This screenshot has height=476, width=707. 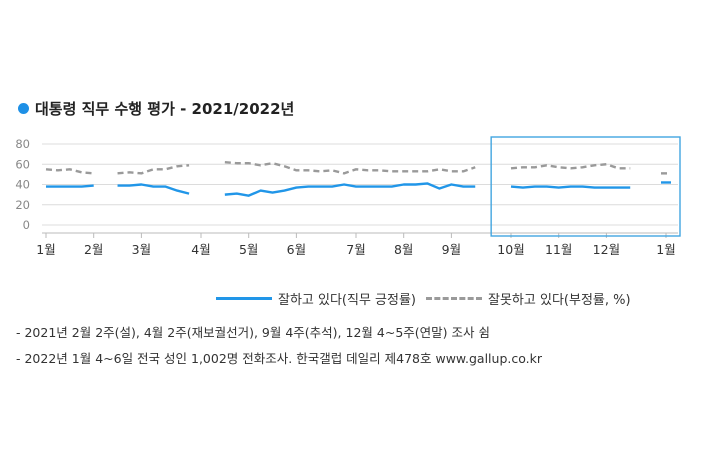 I want to click on x-tick-label: 10월, so click(x=510, y=249).